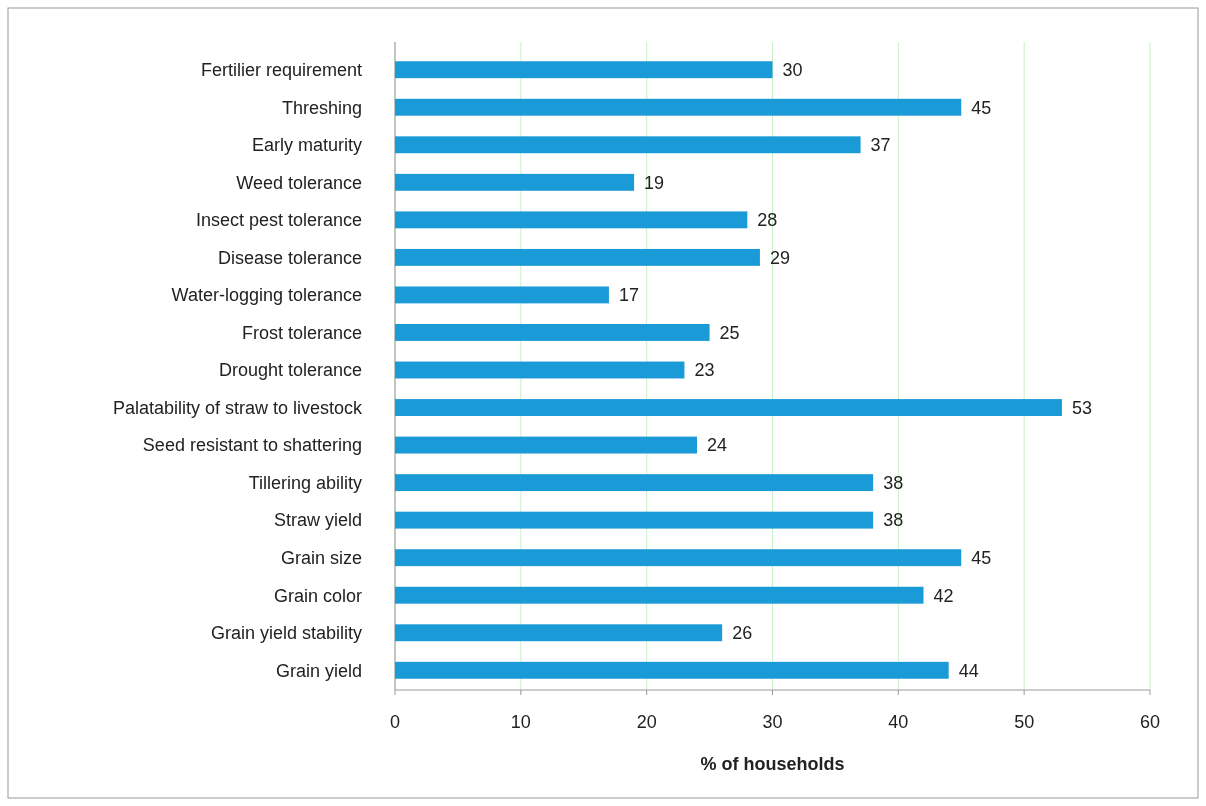 The width and height of the screenshot is (1206, 806). What do you see at coordinates (742, 633) in the screenshot?
I see `data-label: 26` at bounding box center [742, 633].